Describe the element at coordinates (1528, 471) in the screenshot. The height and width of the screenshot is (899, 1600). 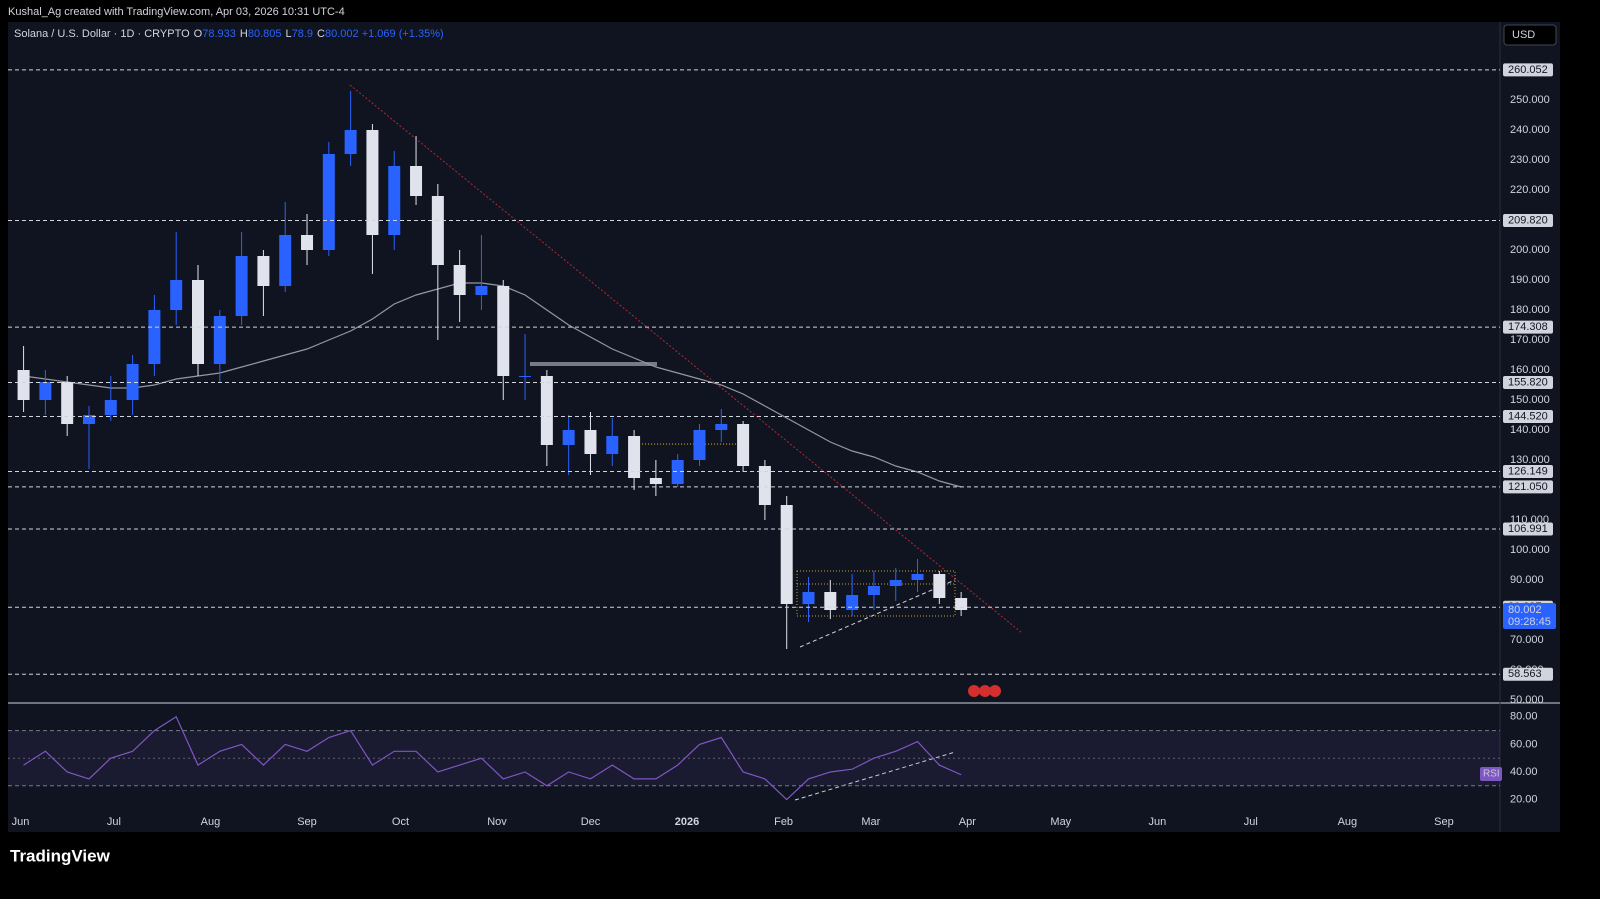
I see `level-label: 126.149` at that location.